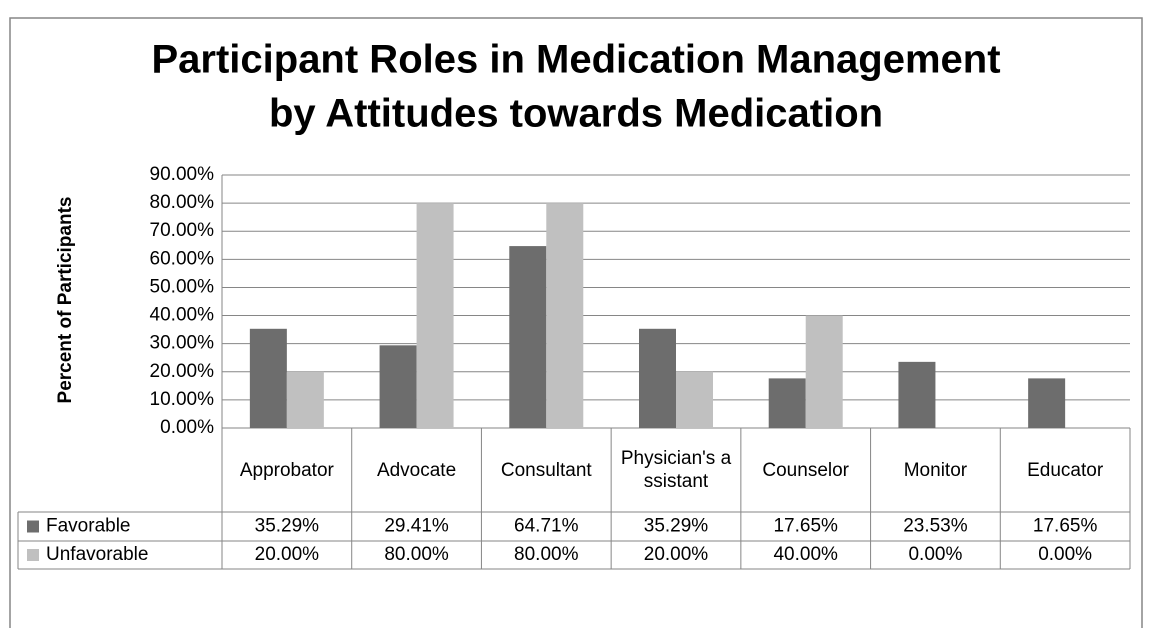 The width and height of the screenshot is (1156, 628). I want to click on x-tick-label: Approbator, so click(286, 470).